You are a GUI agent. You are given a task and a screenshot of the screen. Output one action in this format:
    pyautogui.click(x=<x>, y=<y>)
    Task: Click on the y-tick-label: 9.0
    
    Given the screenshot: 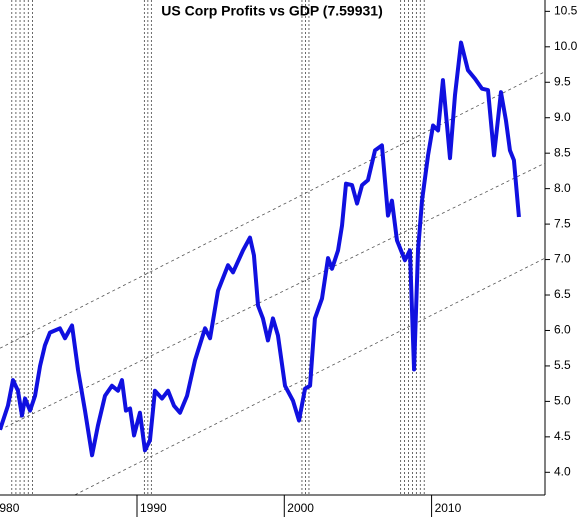 What is the action you would take?
    pyautogui.click(x=562, y=117)
    